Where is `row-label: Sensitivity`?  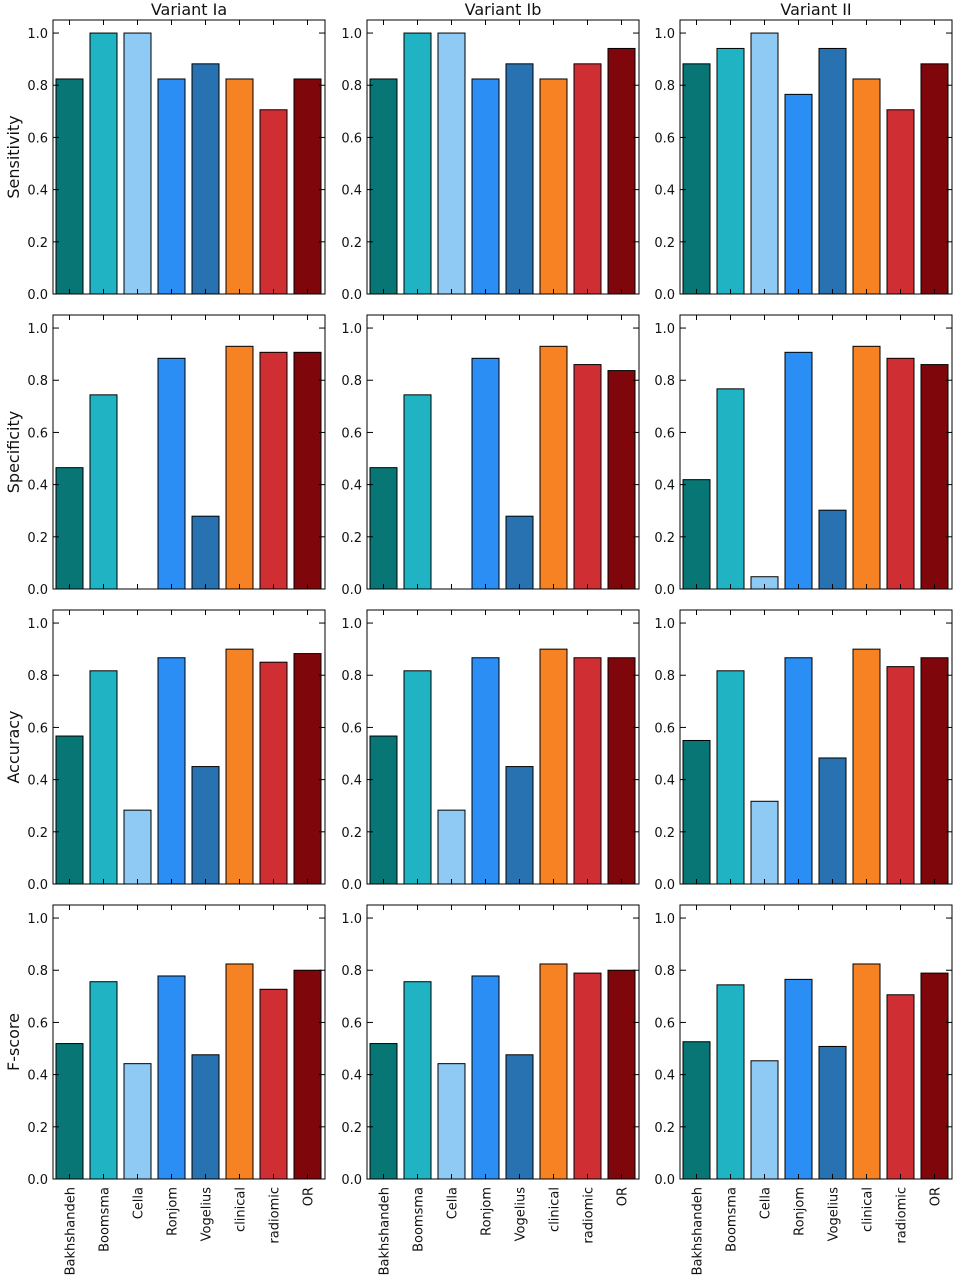 row-label: Sensitivity is located at coordinates (13, 156).